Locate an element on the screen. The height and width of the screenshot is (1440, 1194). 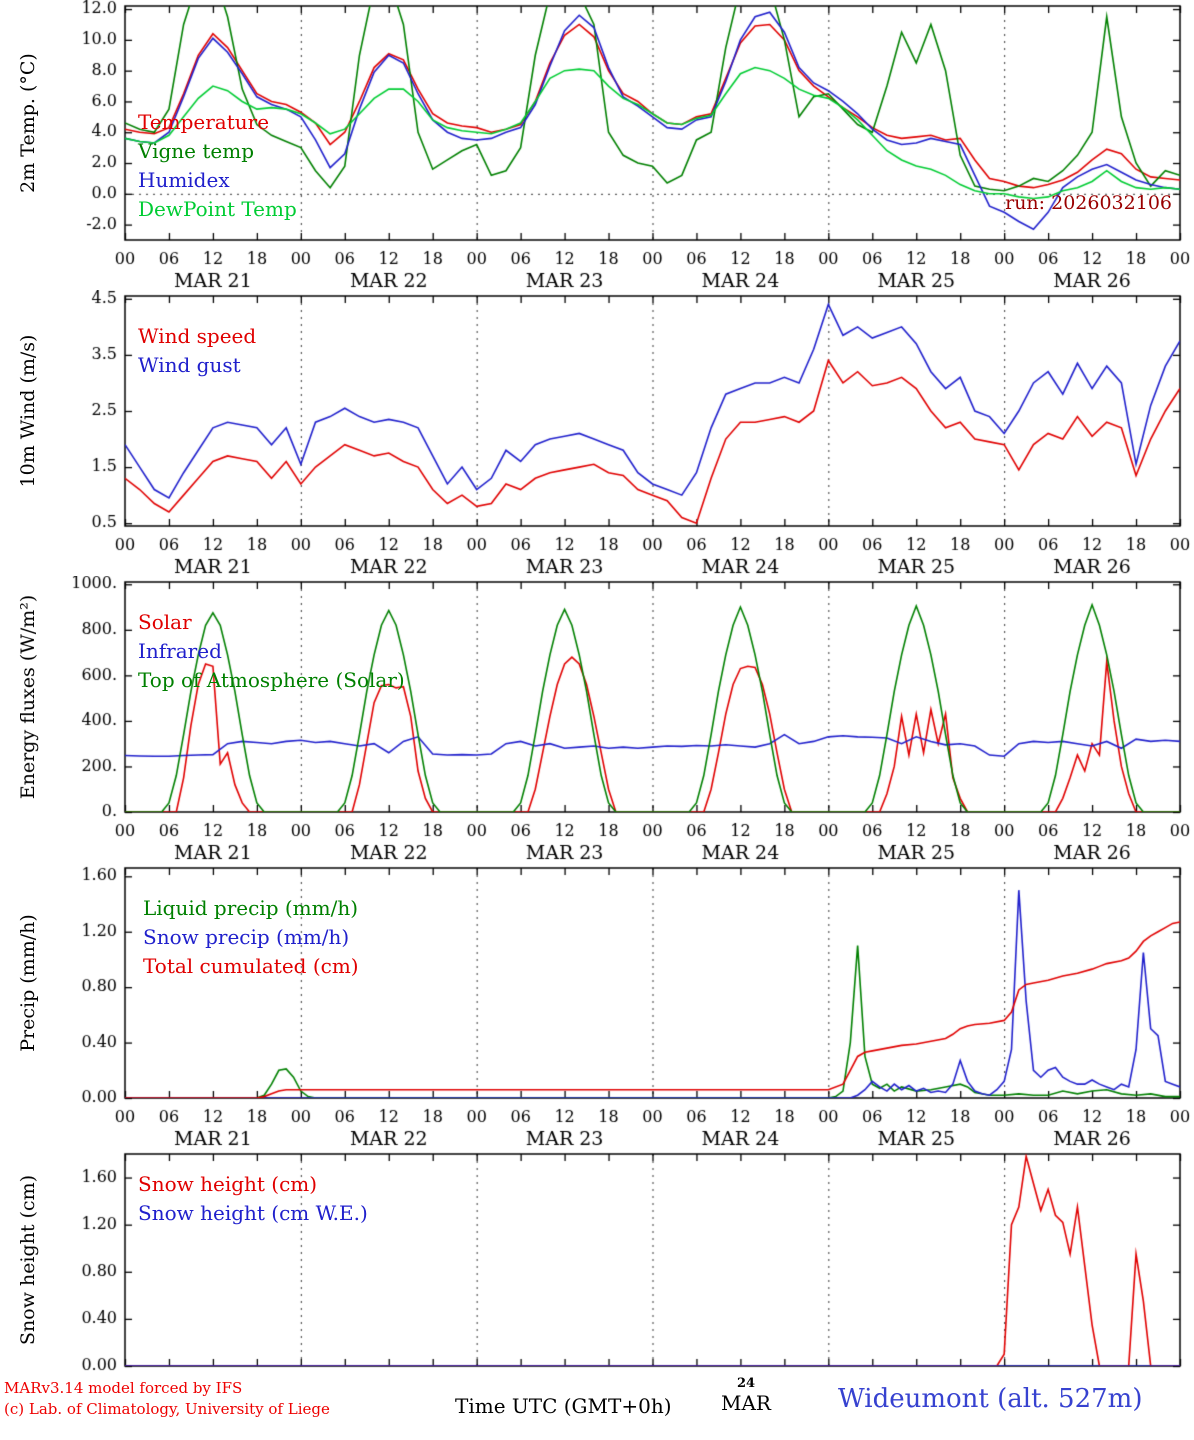
credit-line-1: MARv3.14 model forced by IFS is located at coordinates (123, 1388).